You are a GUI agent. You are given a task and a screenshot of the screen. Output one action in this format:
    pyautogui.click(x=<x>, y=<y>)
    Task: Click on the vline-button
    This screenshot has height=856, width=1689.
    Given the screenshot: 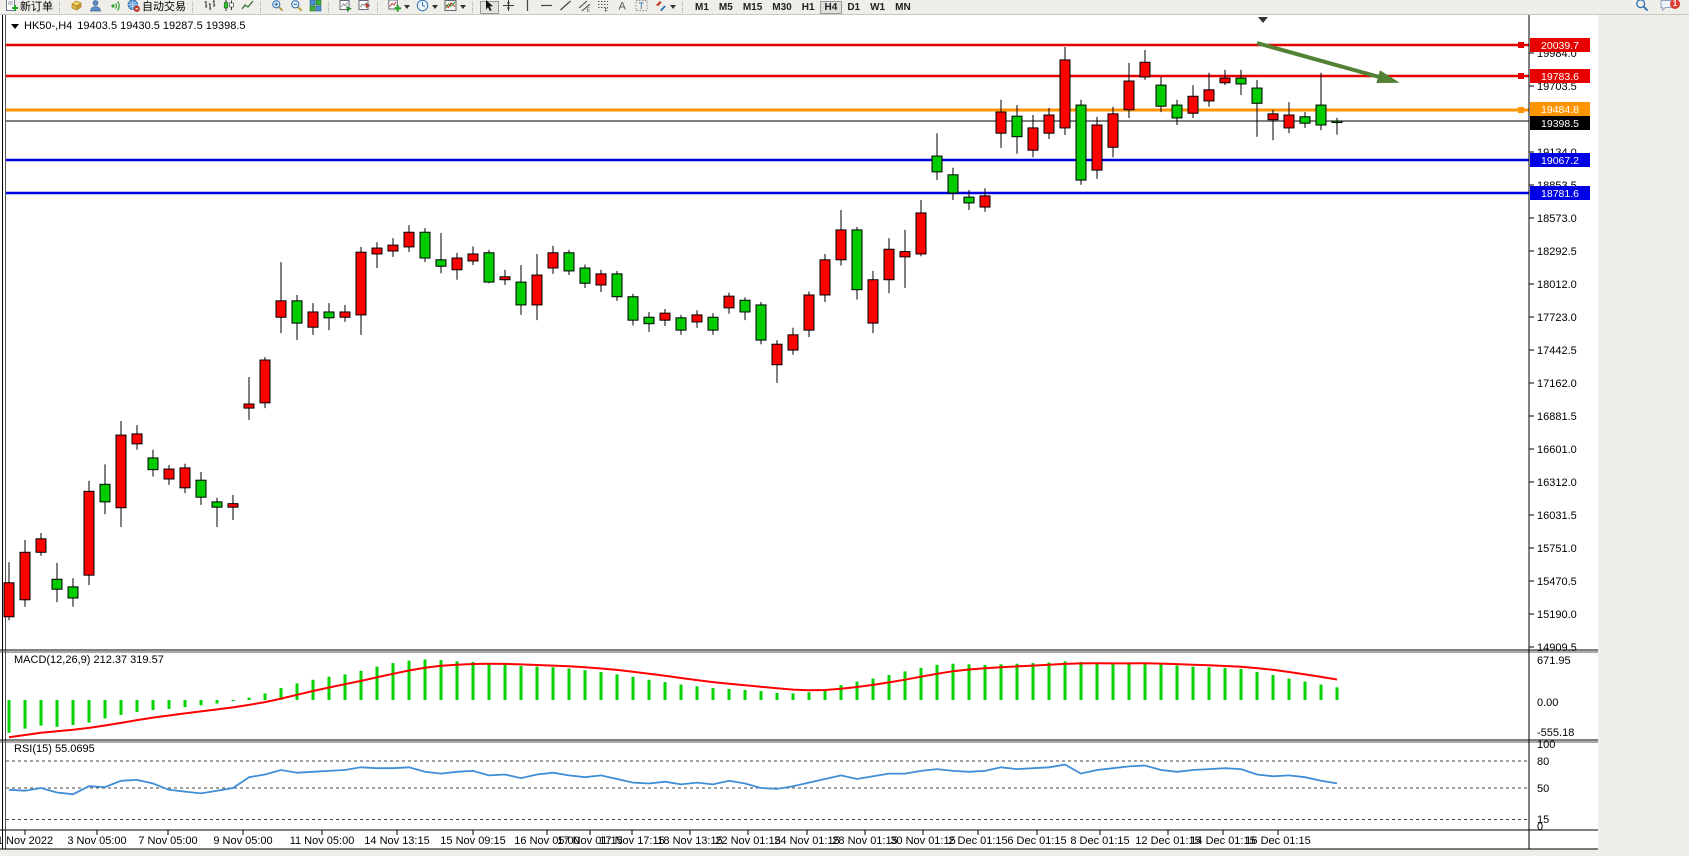 What is the action you would take?
    pyautogui.click(x=527, y=7)
    